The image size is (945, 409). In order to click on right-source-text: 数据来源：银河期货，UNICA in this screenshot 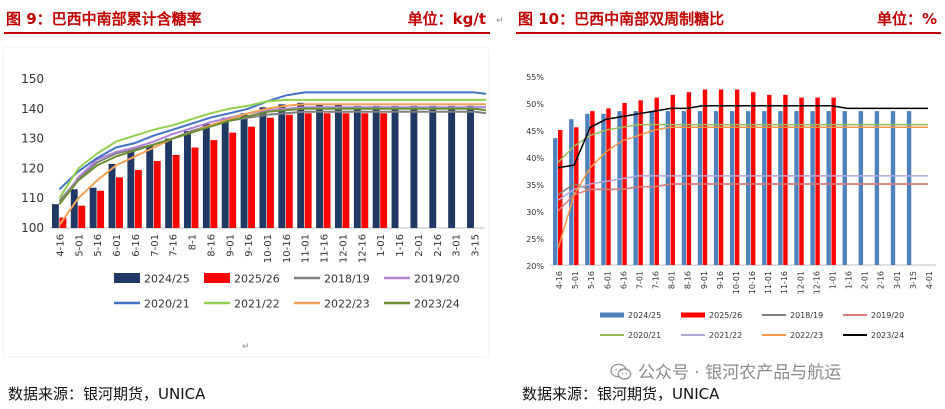, I will do `click(621, 394)`.